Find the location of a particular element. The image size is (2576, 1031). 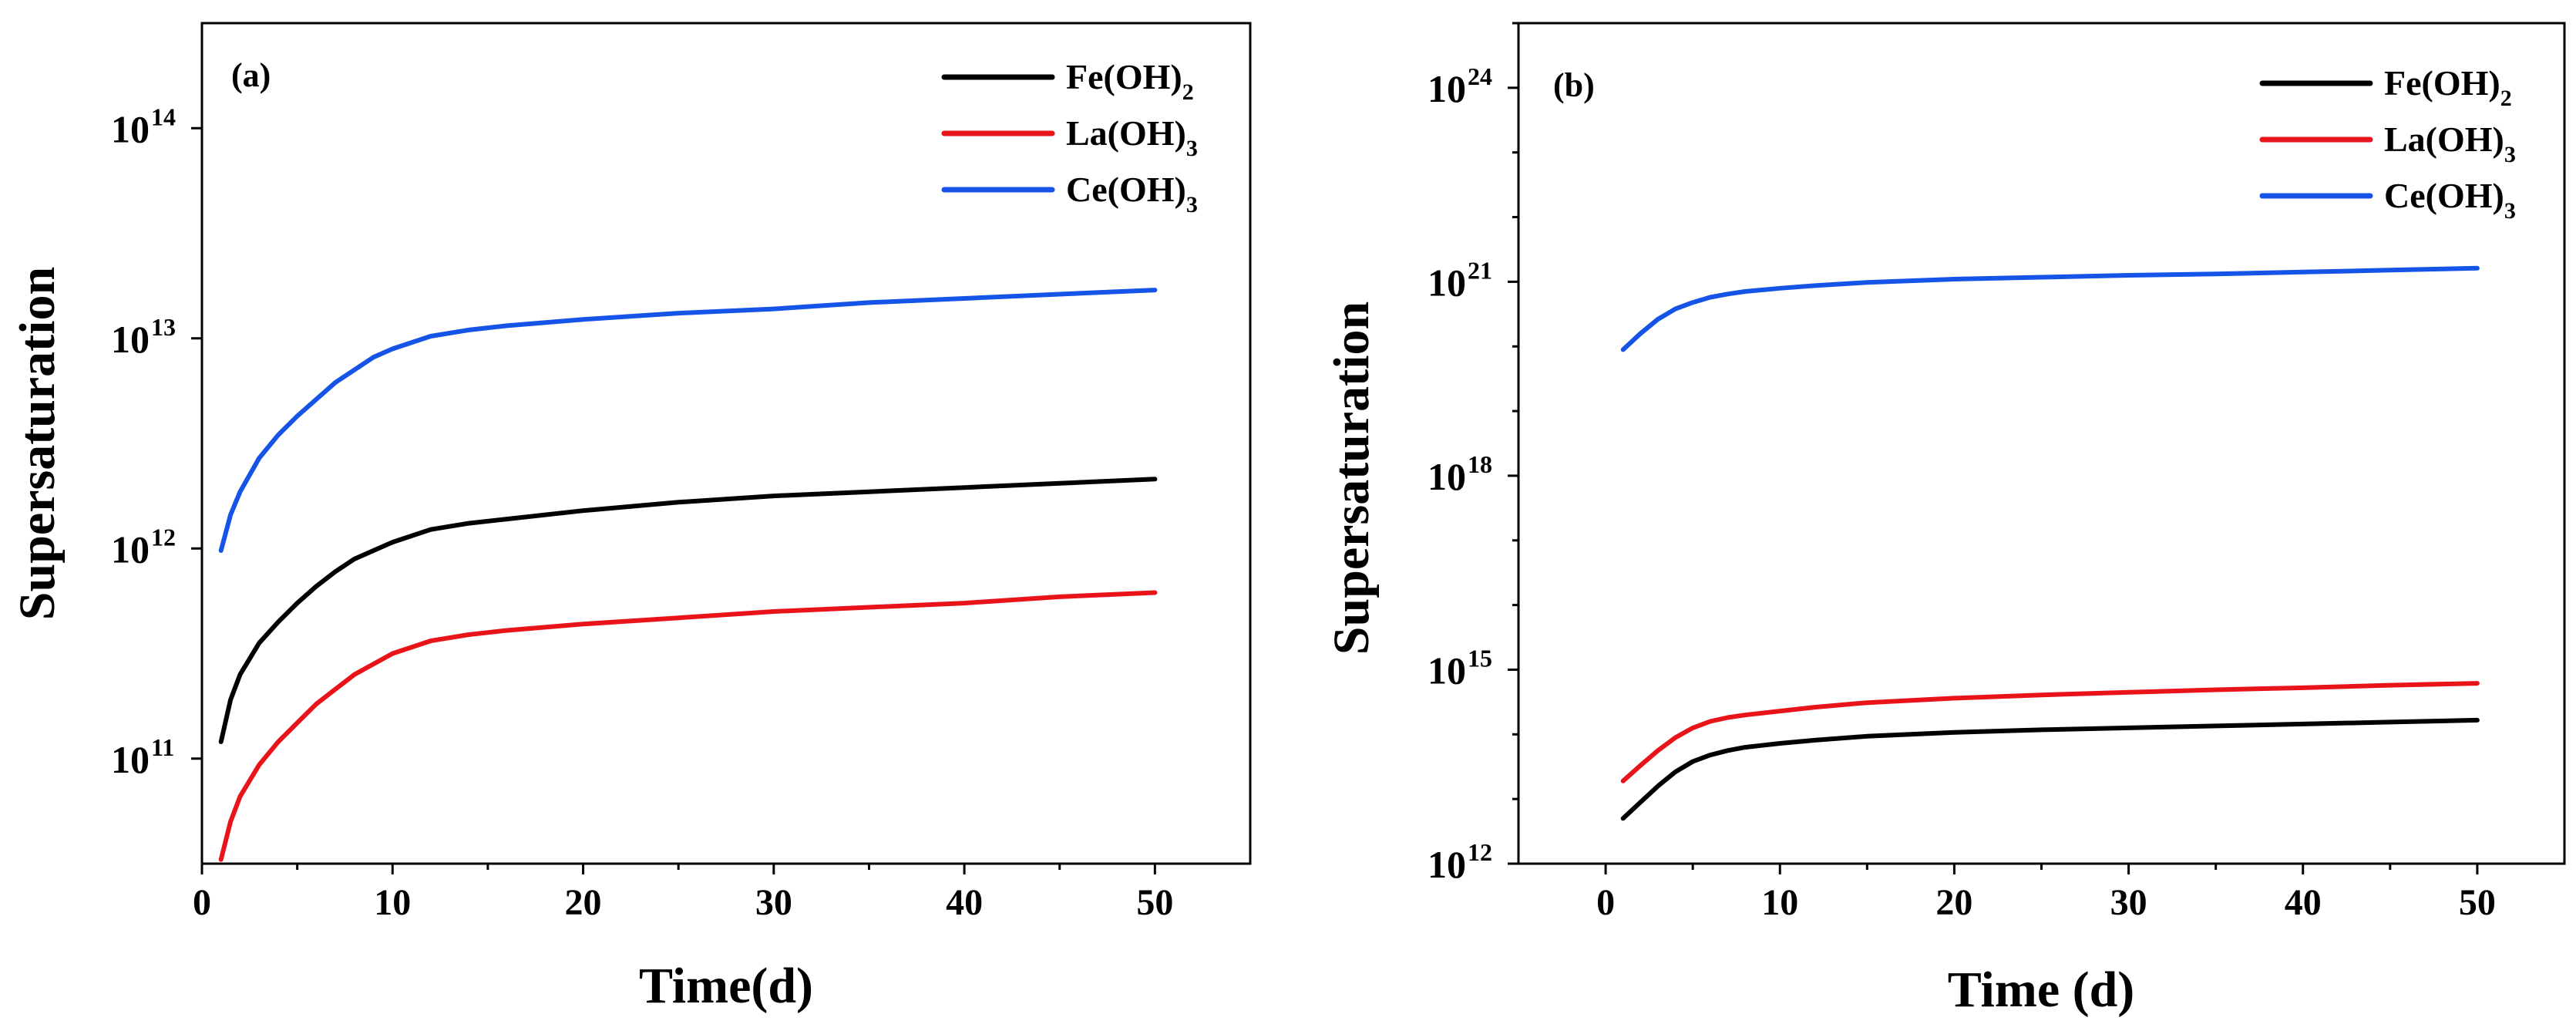

x-tick-label-b: 30 is located at coordinates (2128, 903).